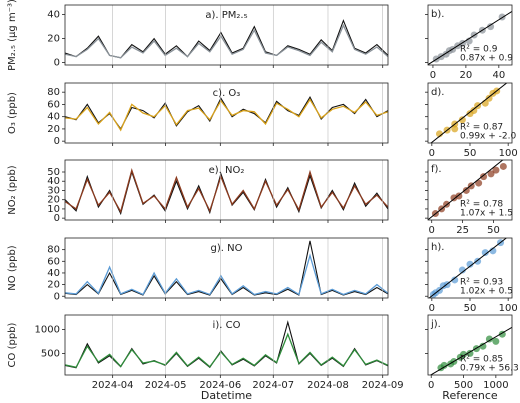  I want to click on annotation: R² = 0.78, so click(481, 205).